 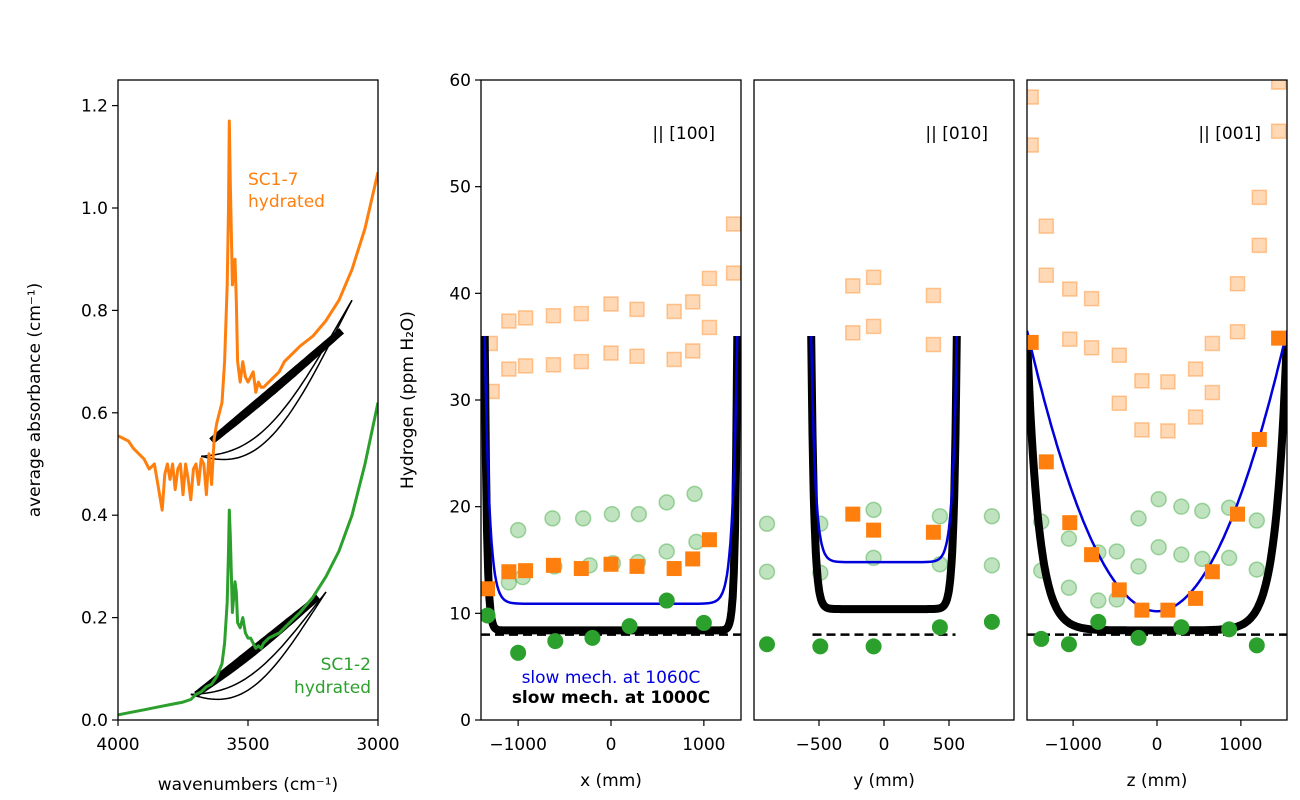 I want to click on hydrogen-y-axis-label: Hydrogen (ppm H₂O), so click(x=408, y=400).